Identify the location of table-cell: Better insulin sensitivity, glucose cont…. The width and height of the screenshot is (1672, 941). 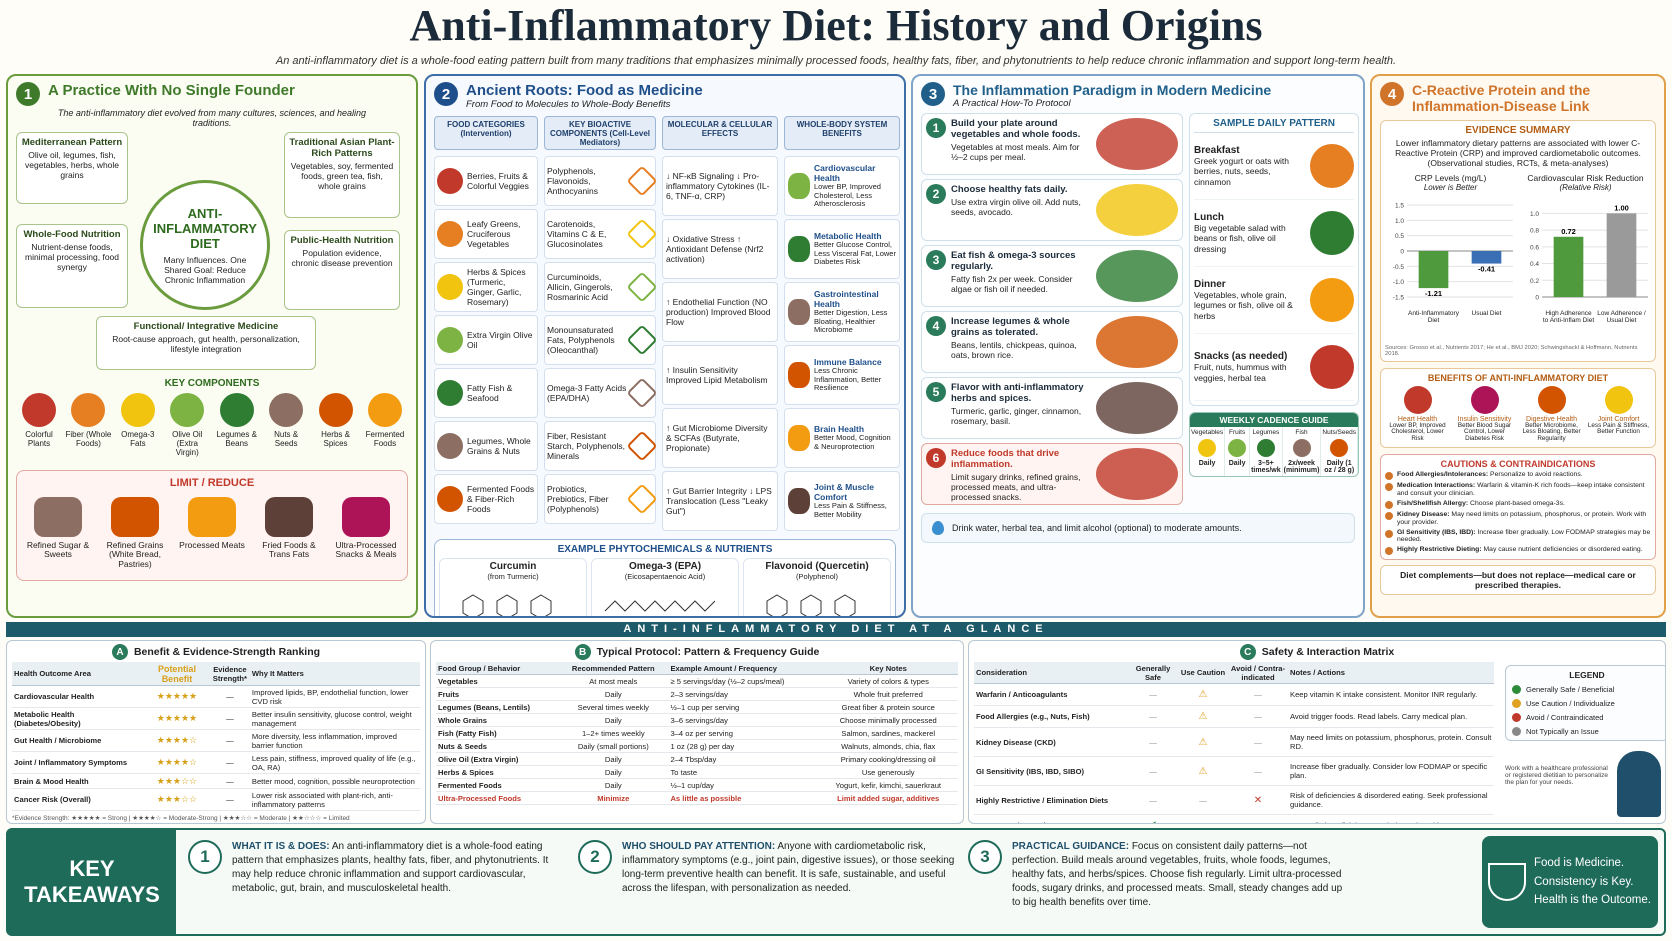
(334, 718).